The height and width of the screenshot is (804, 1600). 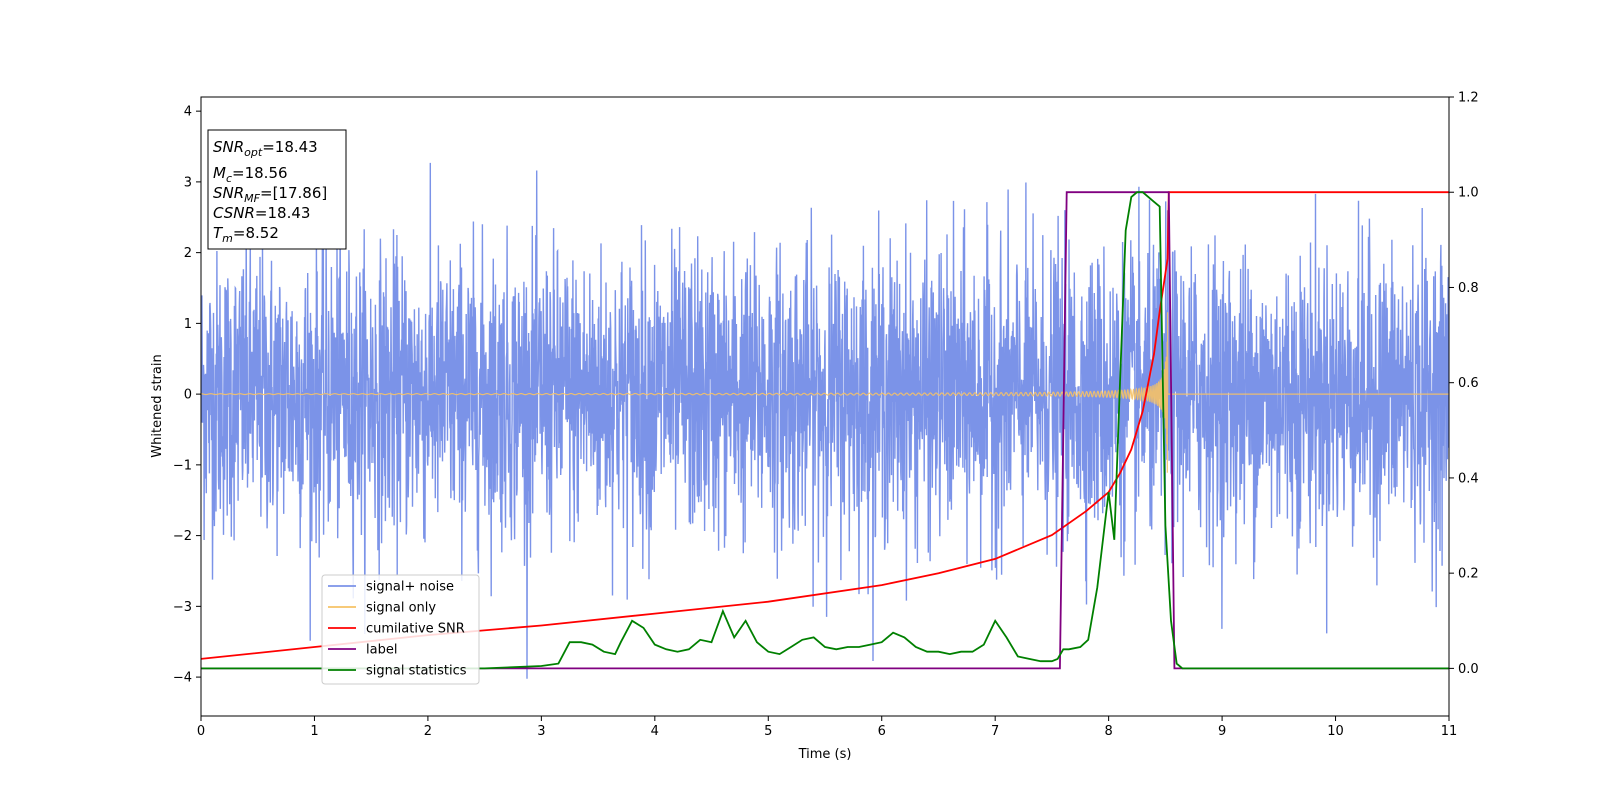 I want to click on annotation-snr-mf: SNRMF=[17.86], so click(x=270, y=194).